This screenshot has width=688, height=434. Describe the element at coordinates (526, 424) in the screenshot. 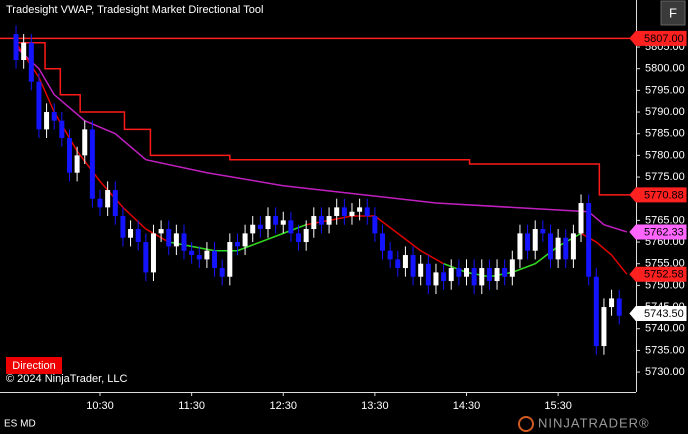

I see `logo-icon` at that location.